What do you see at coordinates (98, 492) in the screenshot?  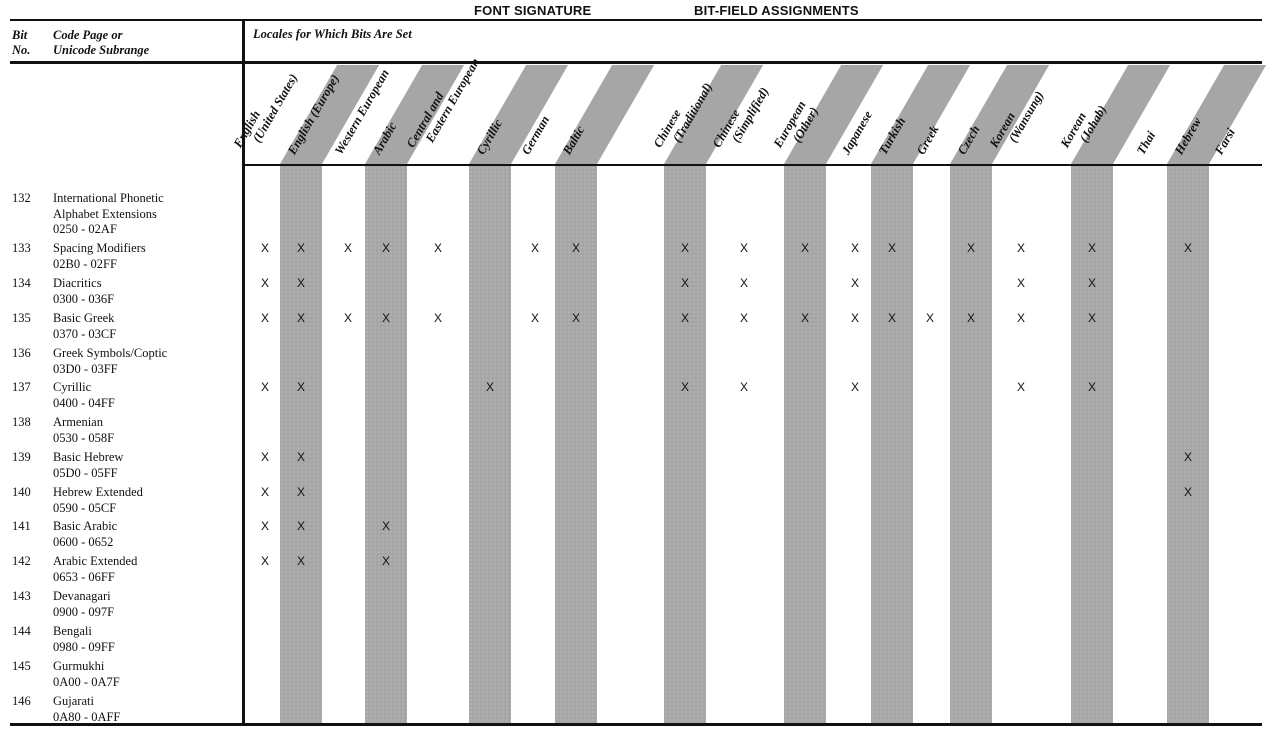 I see `code-page-line: Hebrew Extended` at bounding box center [98, 492].